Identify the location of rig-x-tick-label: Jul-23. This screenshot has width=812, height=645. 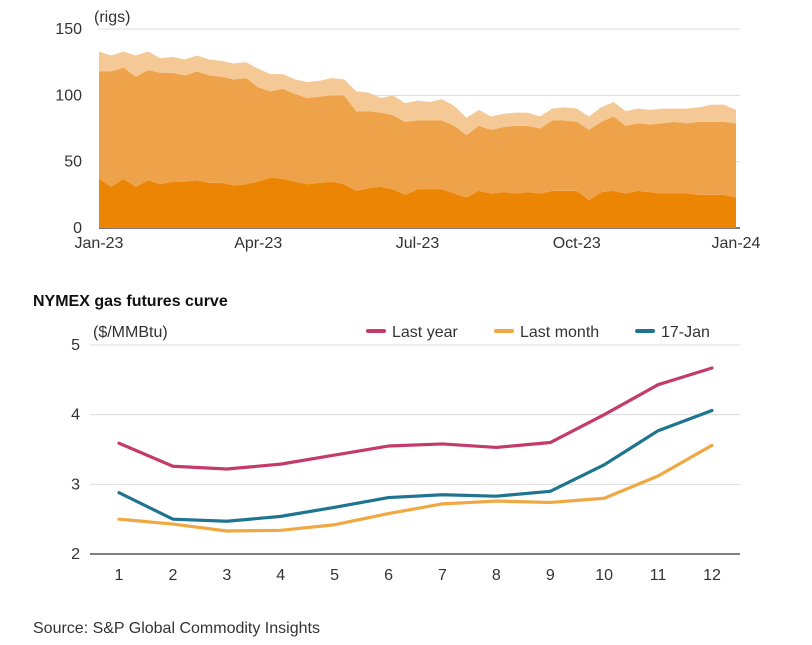
(418, 243).